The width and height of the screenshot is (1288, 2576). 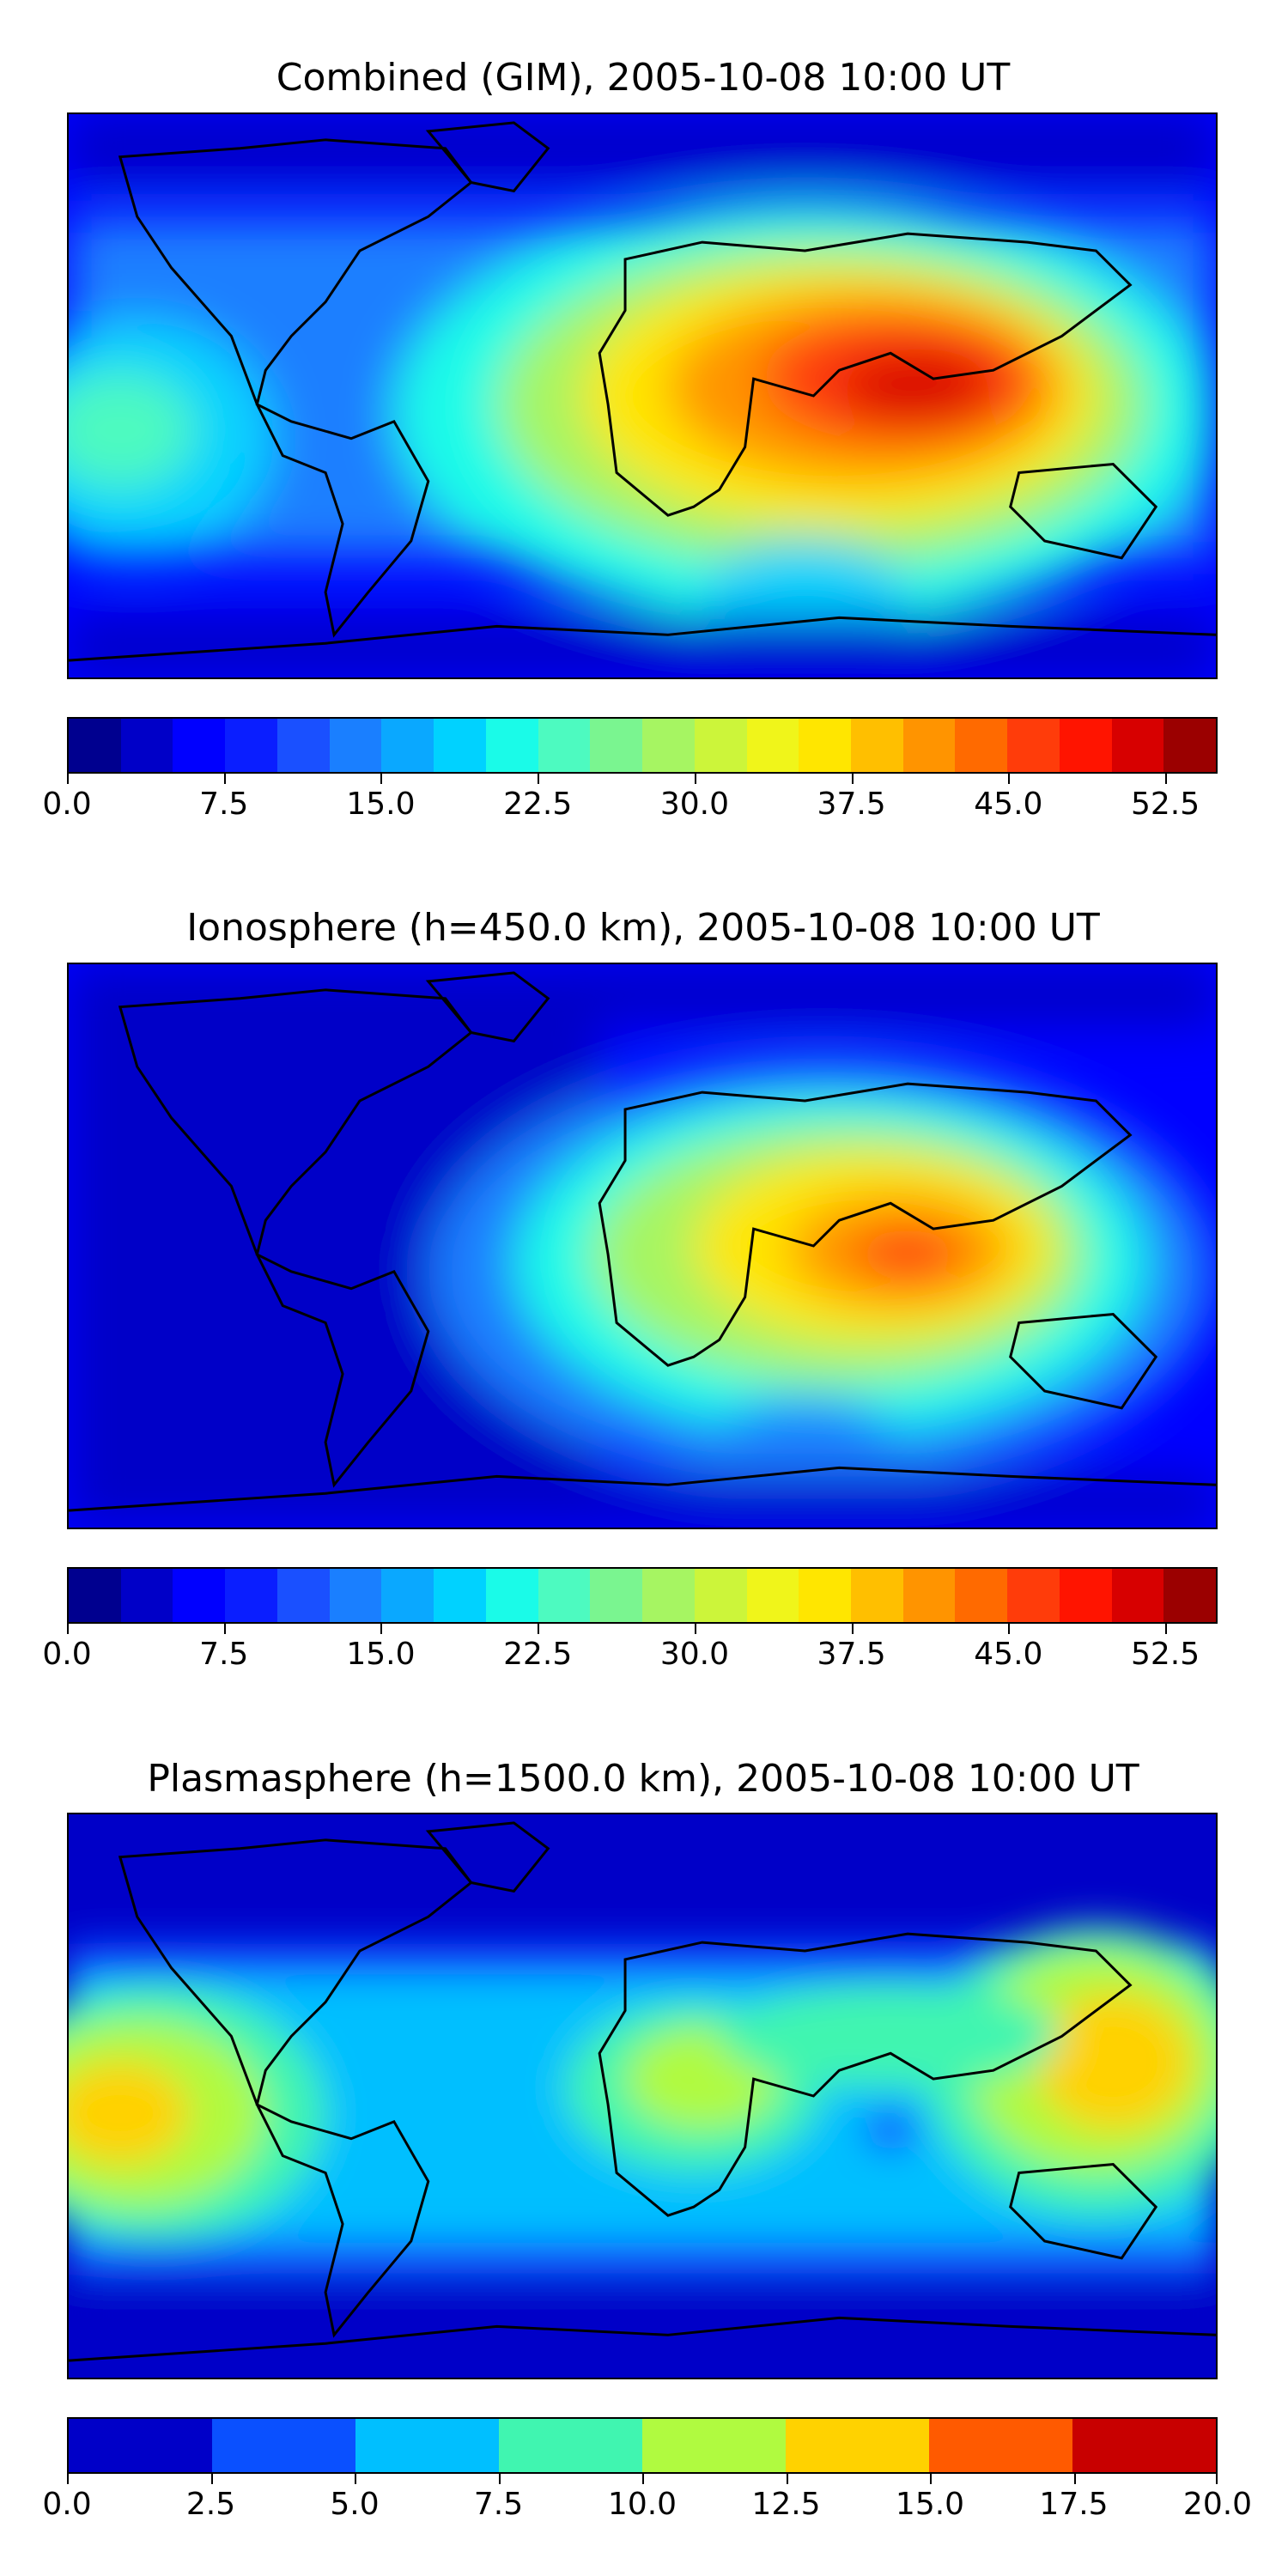 I want to click on colorbar-ticks-plasmasphere: 0.0 2.5 5.0 7.5 10.0 12.5 15.0 17.5 20.0, so click(x=647, y=2500).